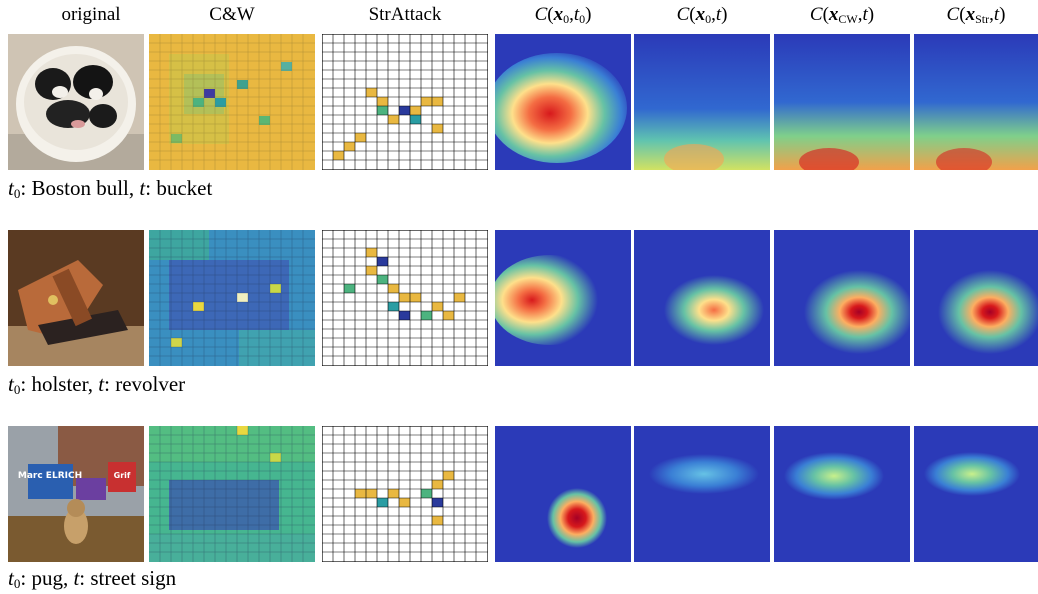 The width and height of the screenshot is (1038, 594). Describe the element at coordinates (76, 102) in the screenshot. I see `original-image-boston-bull` at that location.